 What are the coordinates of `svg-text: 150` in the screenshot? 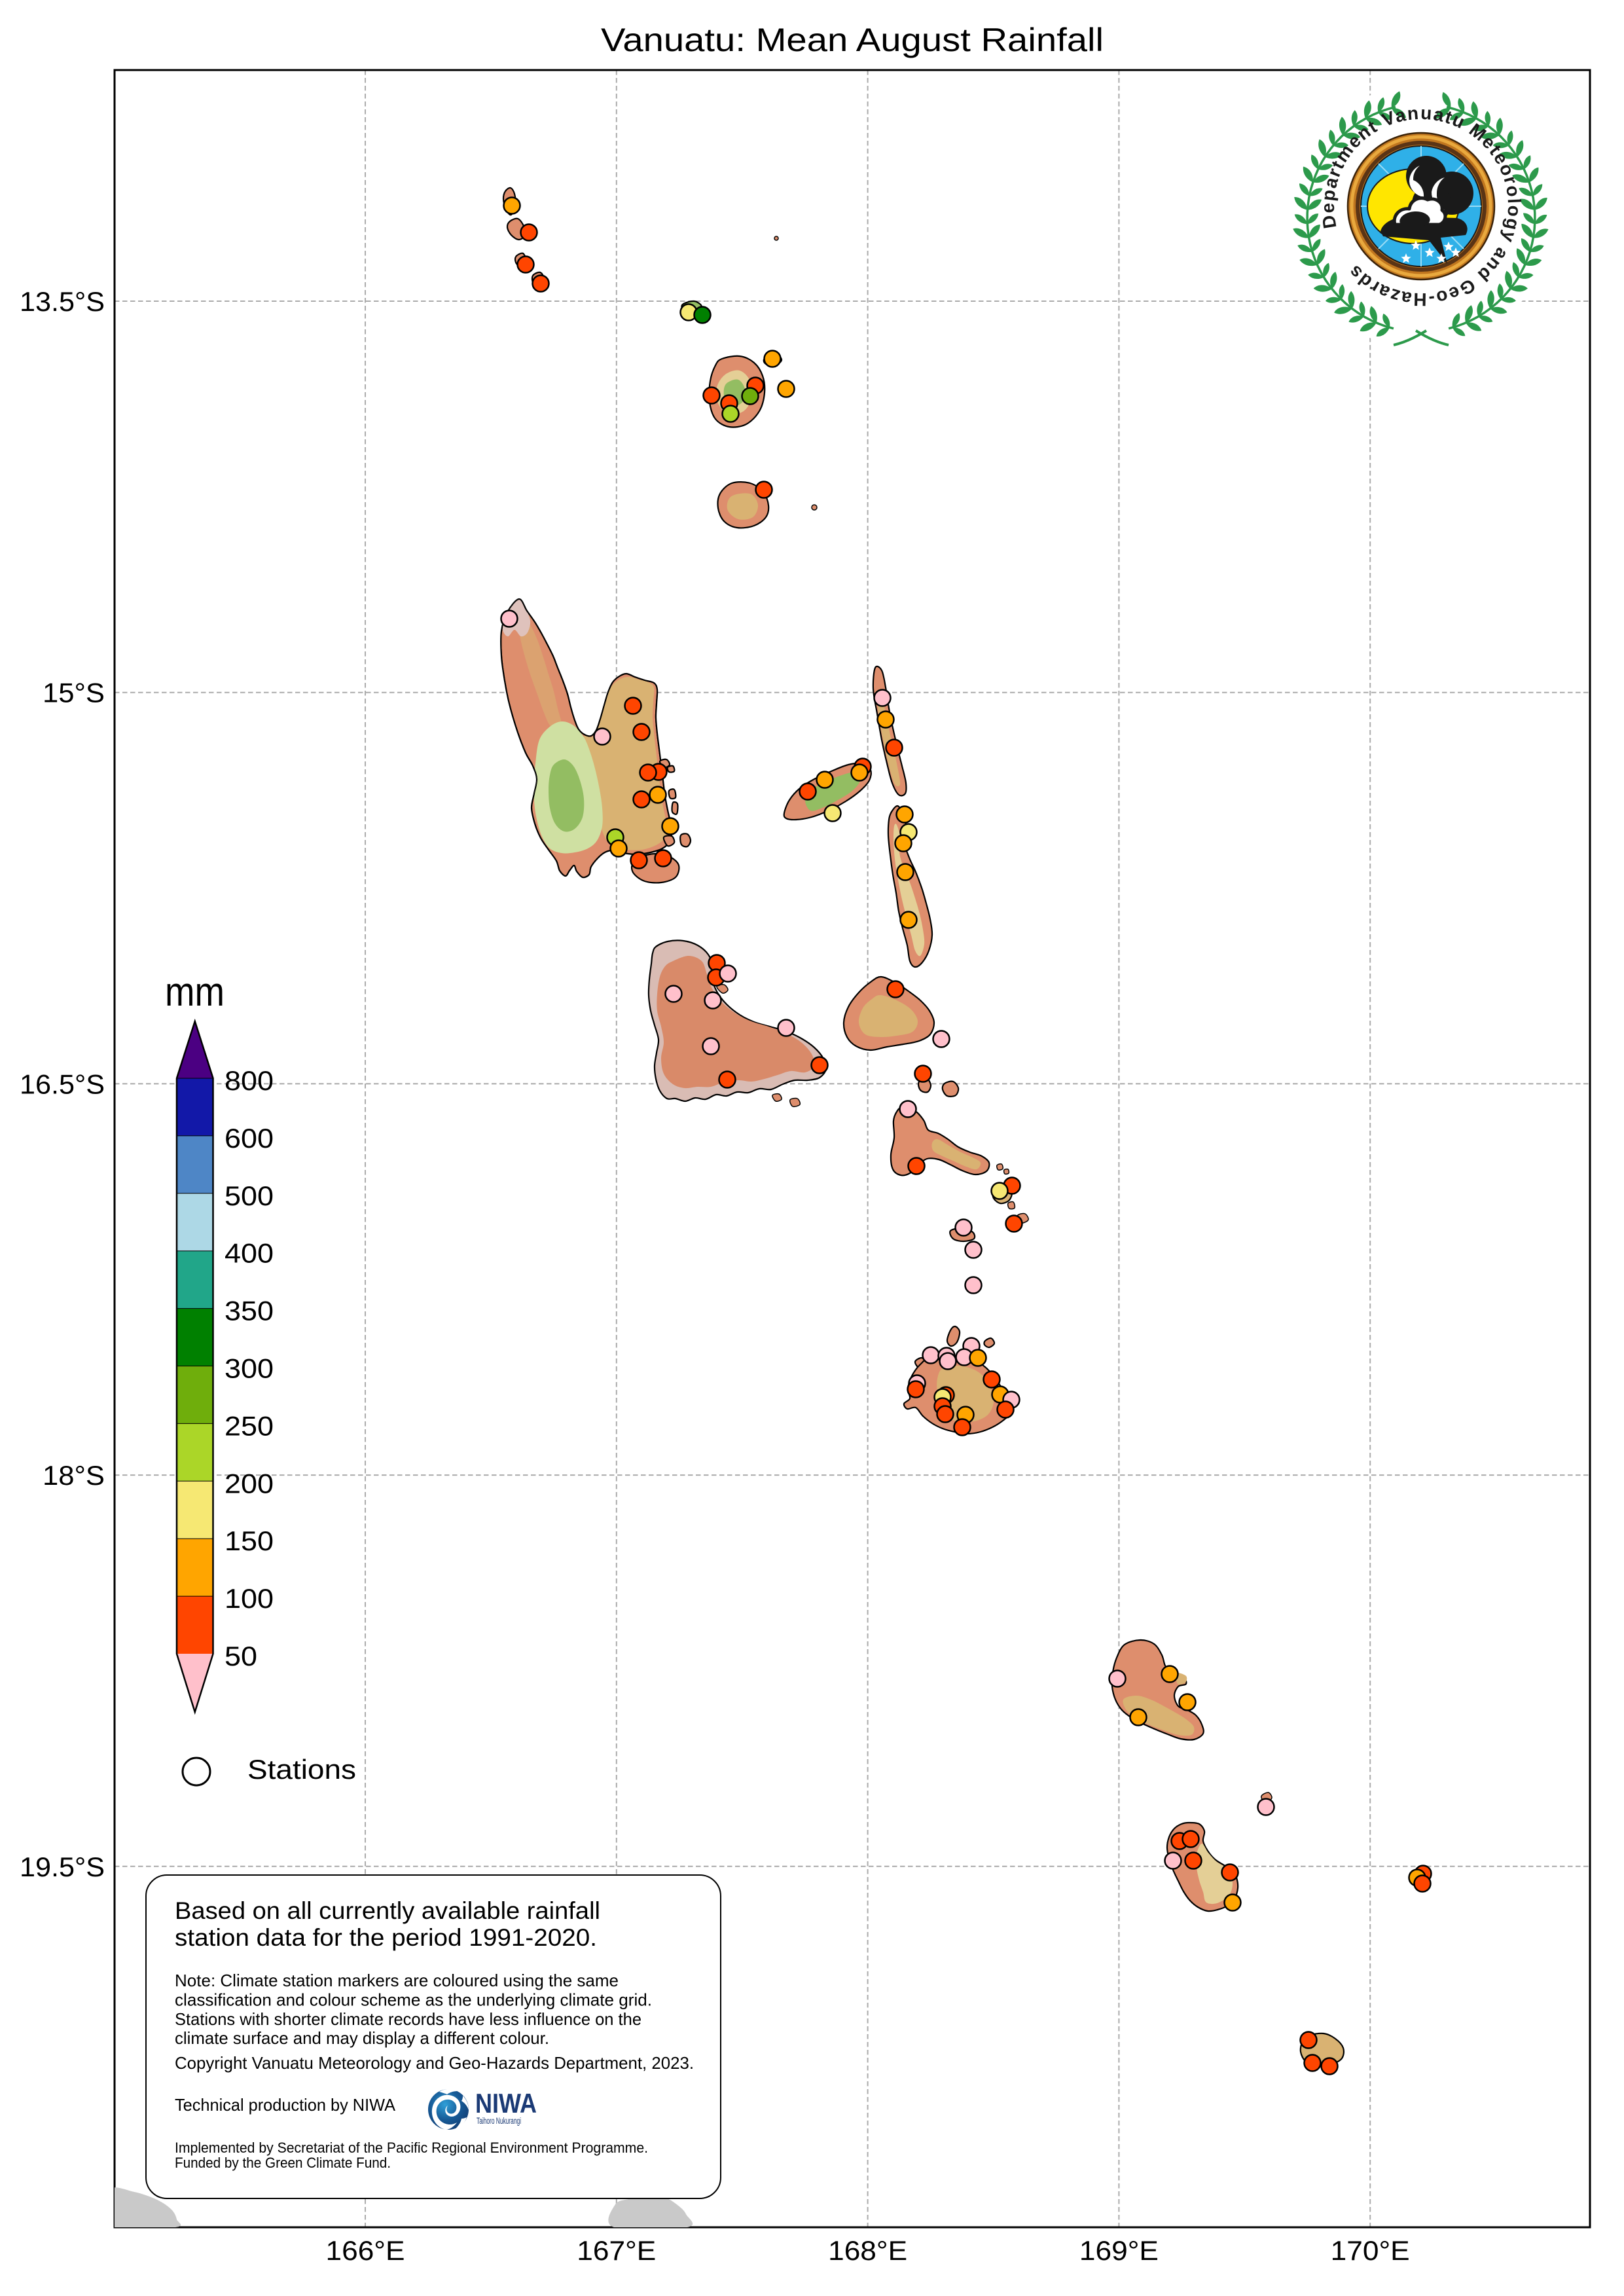 It's located at (249, 1540).